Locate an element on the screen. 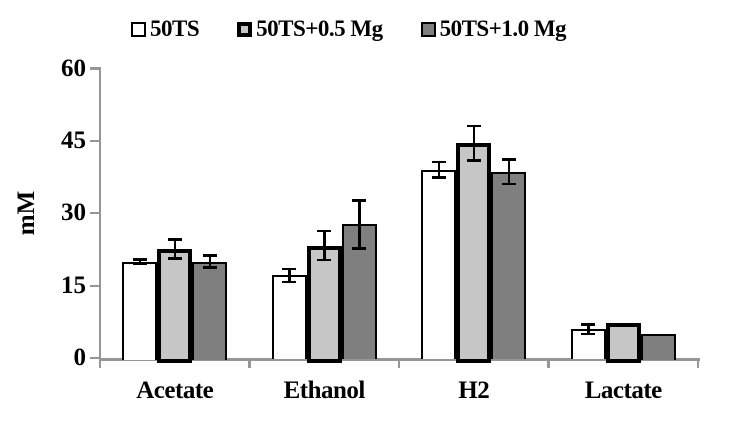  y-axis-line is located at coordinates (99, 214).